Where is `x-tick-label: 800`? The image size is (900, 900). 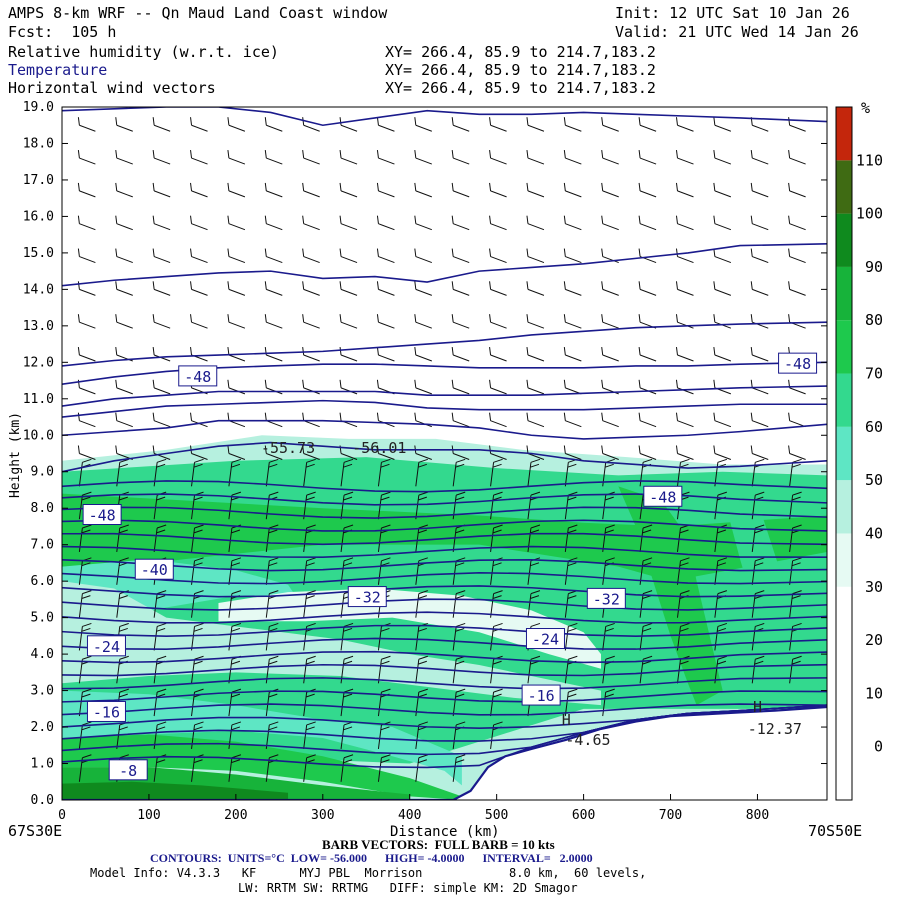
x-tick-label: 800 is located at coordinates (757, 815).